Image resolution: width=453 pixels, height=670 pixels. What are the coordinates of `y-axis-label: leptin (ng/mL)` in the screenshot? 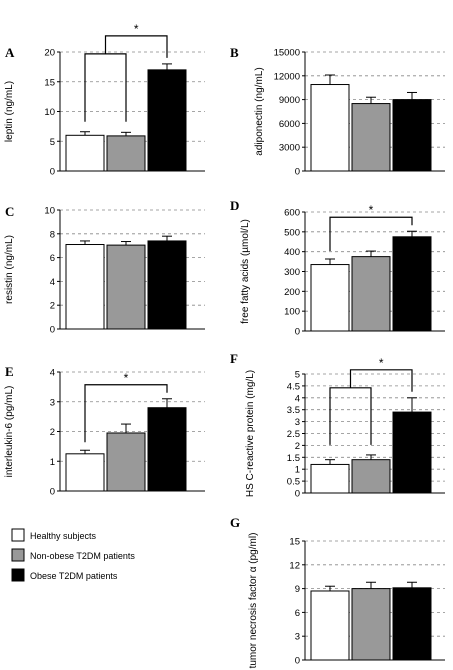 It's located at (9, 111).